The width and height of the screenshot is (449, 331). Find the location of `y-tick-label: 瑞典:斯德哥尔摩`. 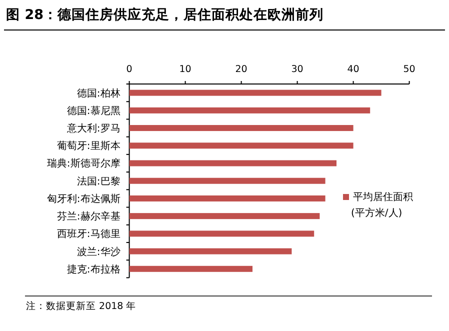

y-tick-label: 瑞典:斯德哥尔摩 is located at coordinates (83, 164).